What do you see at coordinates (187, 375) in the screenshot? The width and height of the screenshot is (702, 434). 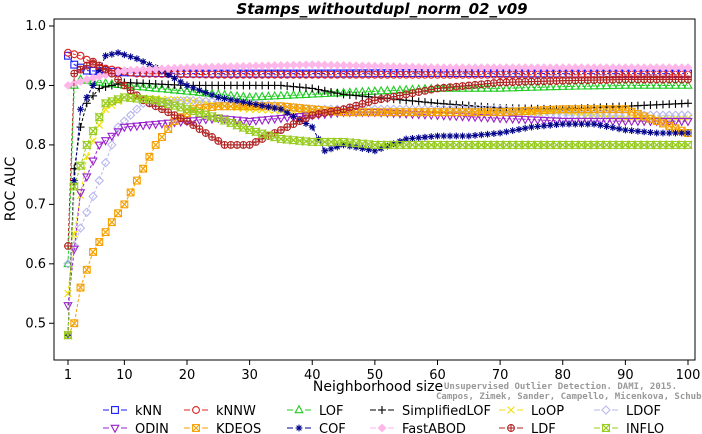 I see `x-tick-label: 20` at bounding box center [187, 375].